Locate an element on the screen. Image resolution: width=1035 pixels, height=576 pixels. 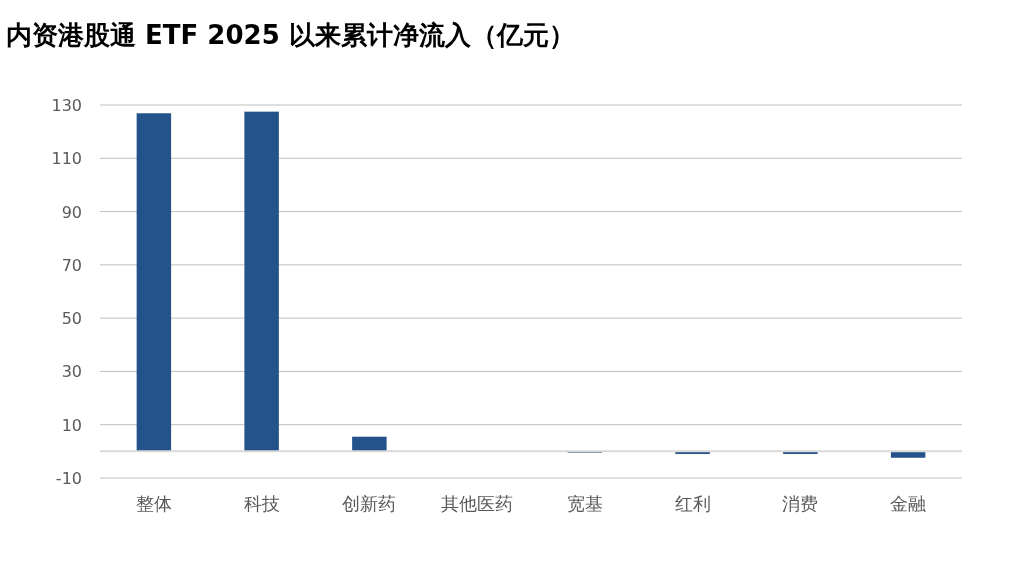
x-tick-label: 金融 is located at coordinates (908, 503).